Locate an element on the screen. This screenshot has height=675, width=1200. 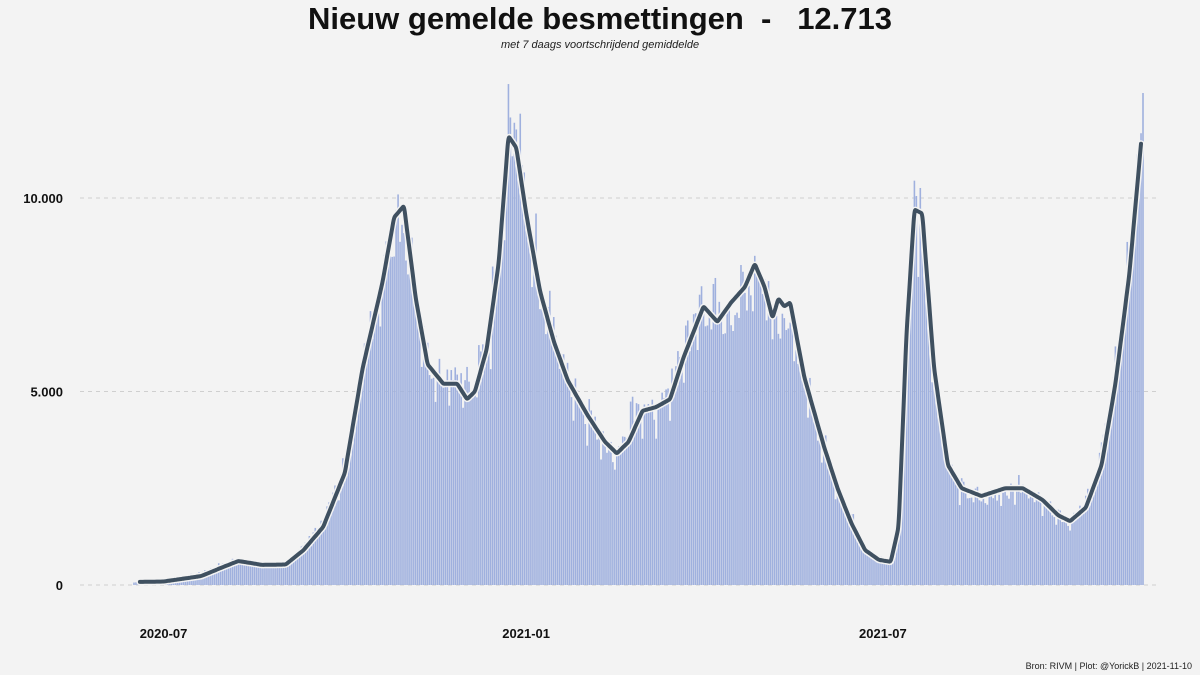
source-caption: Bron: RIVM | Plot: @YorickB | 2021-11-10 is located at coordinates (1108, 666).